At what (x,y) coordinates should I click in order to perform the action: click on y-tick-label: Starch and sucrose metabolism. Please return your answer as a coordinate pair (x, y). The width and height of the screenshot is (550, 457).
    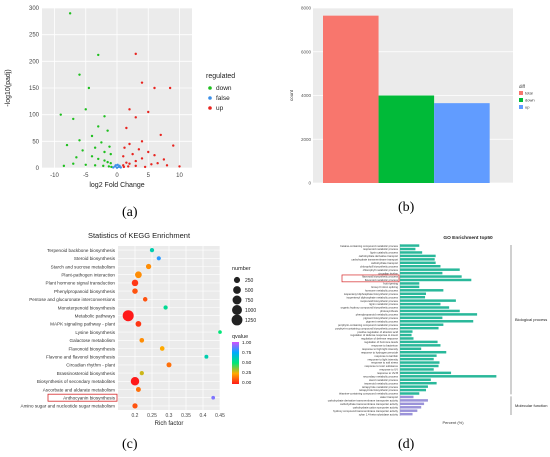
    Looking at the image, I should click on (83, 266).